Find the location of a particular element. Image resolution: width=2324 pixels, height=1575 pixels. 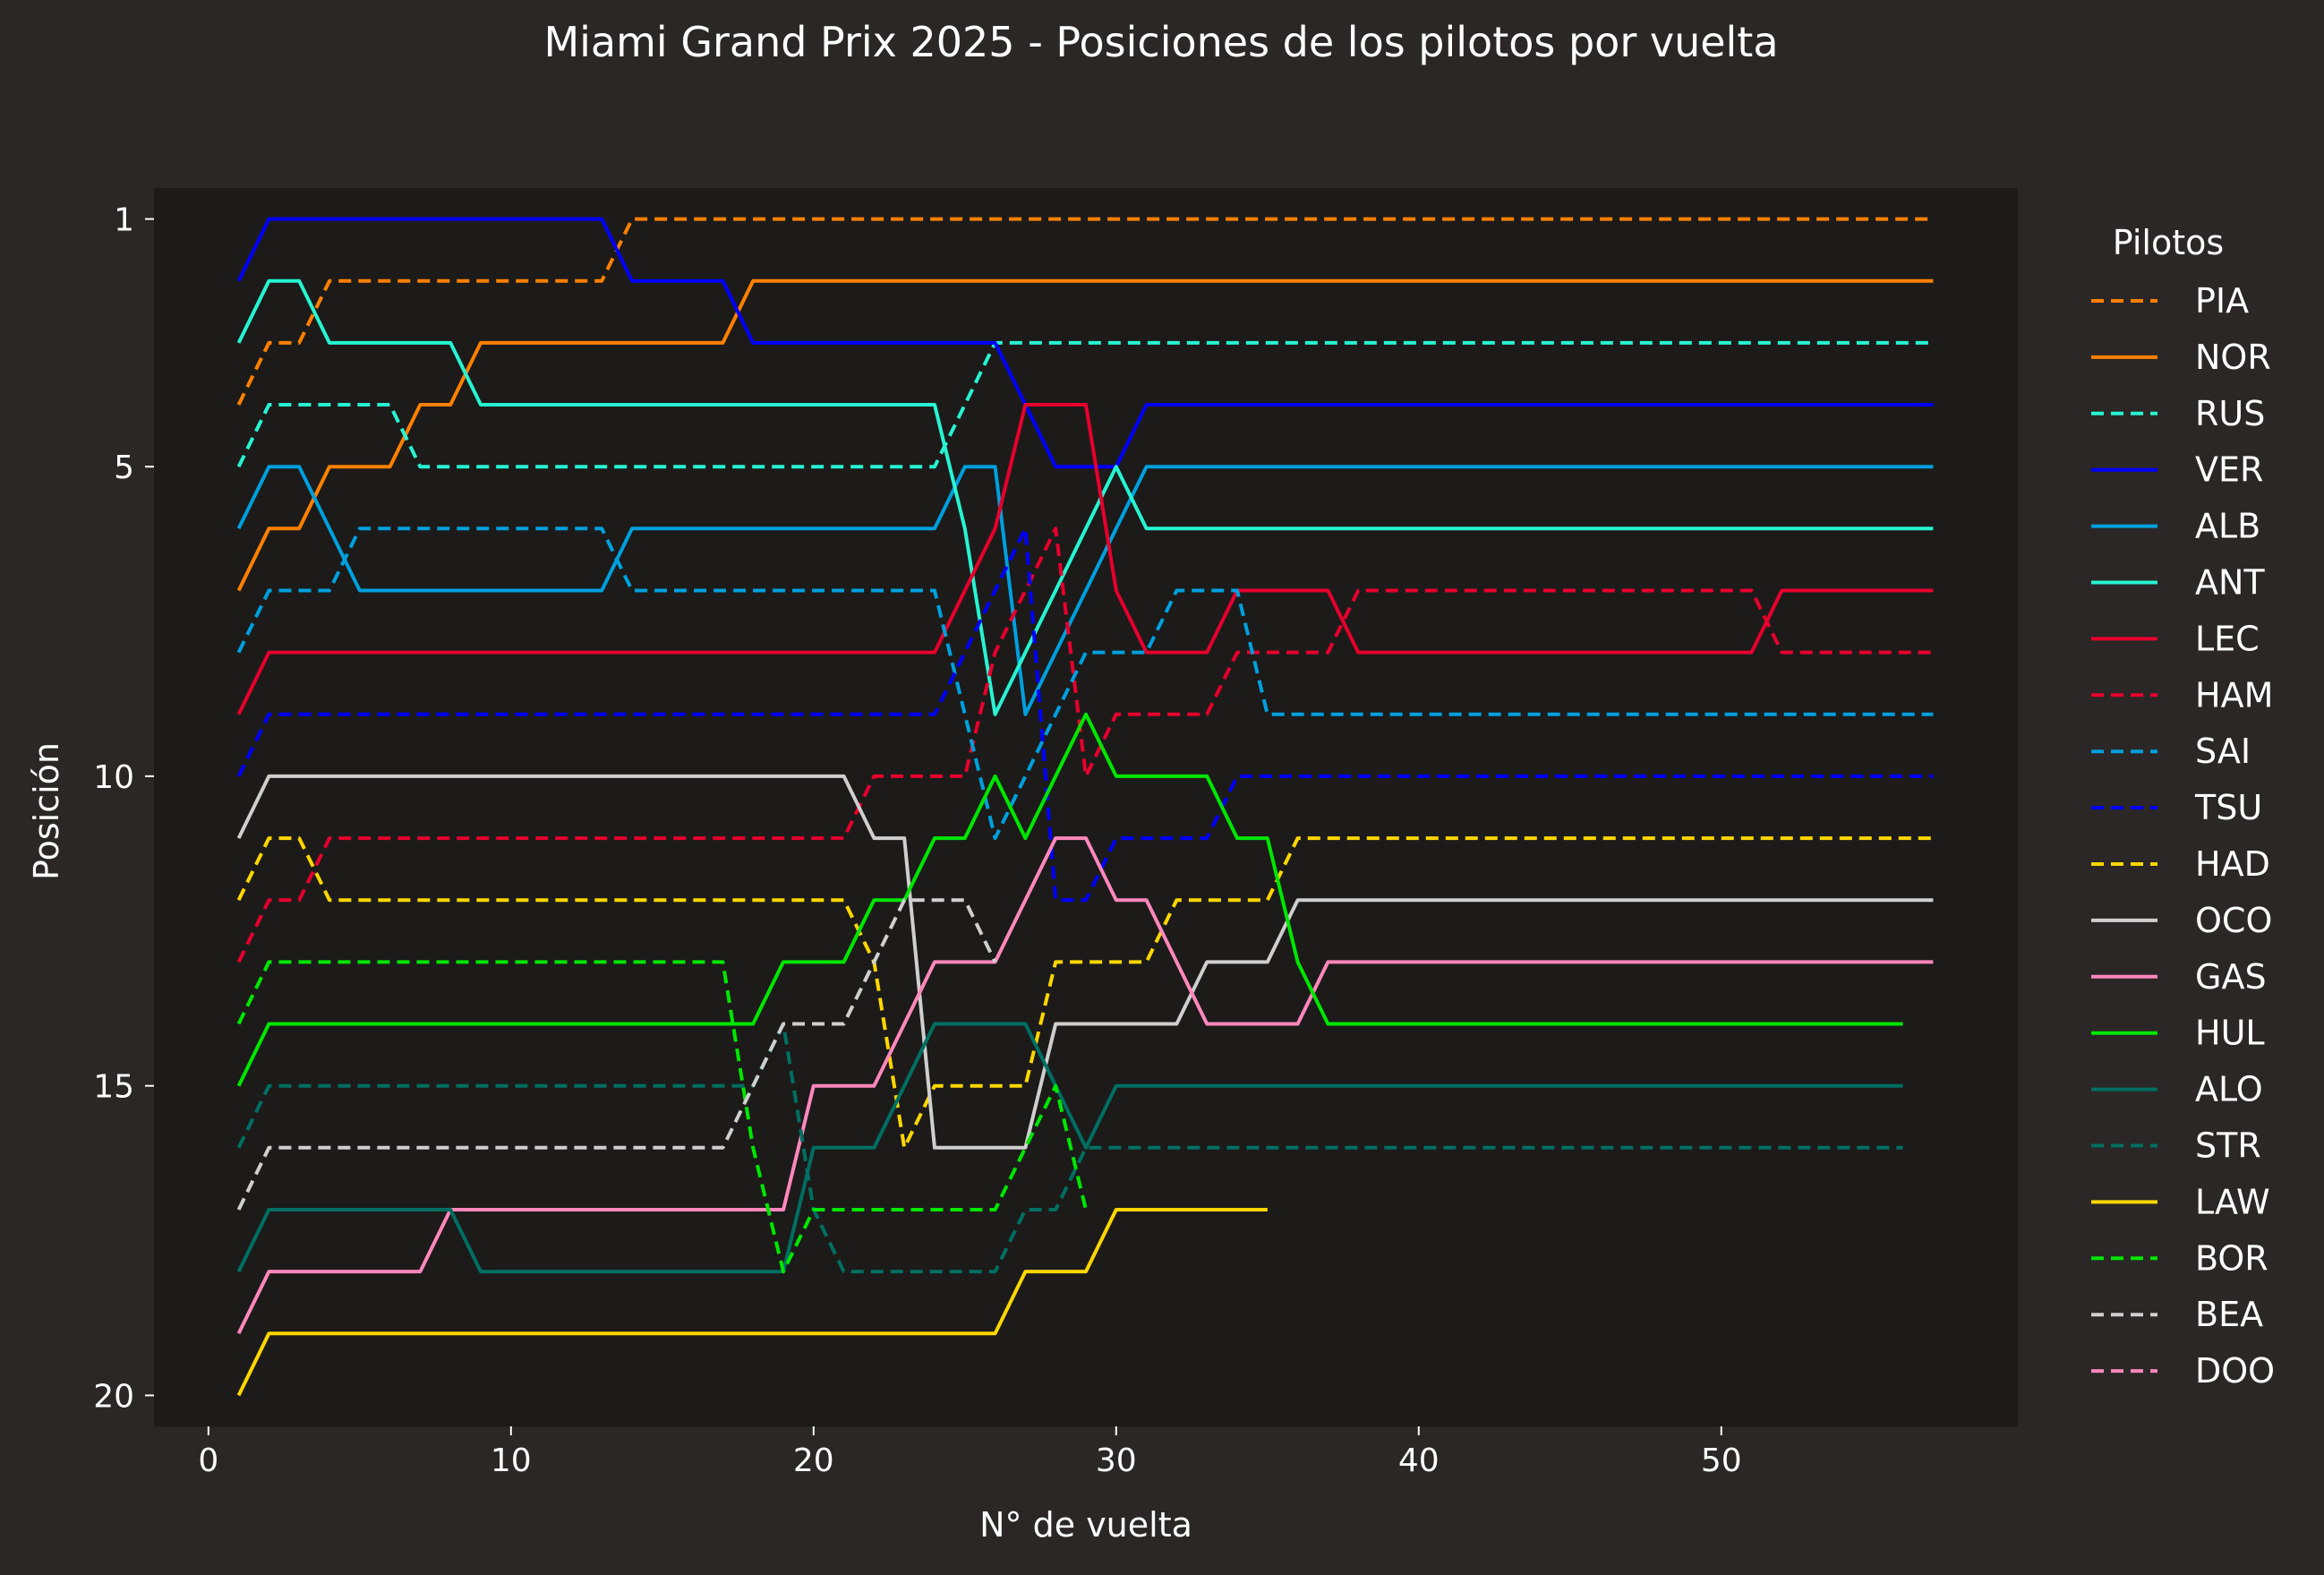

legend-label-nor: NOR is located at coordinates (2233, 357).